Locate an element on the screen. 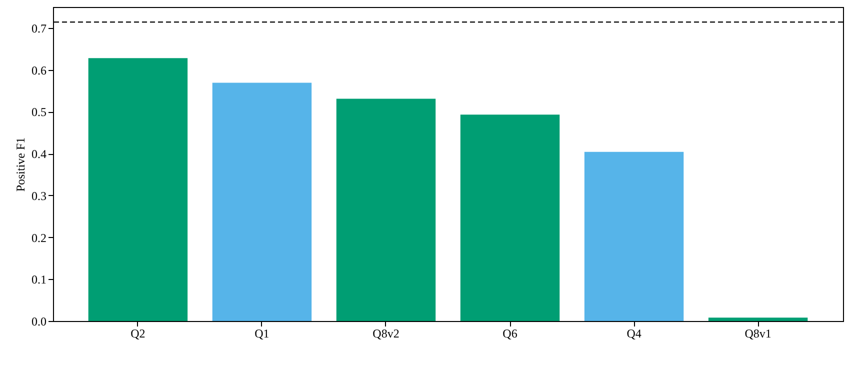 Image resolution: width=851 pixels, height=377 pixels. x-tick-label: Q4 is located at coordinates (634, 333).